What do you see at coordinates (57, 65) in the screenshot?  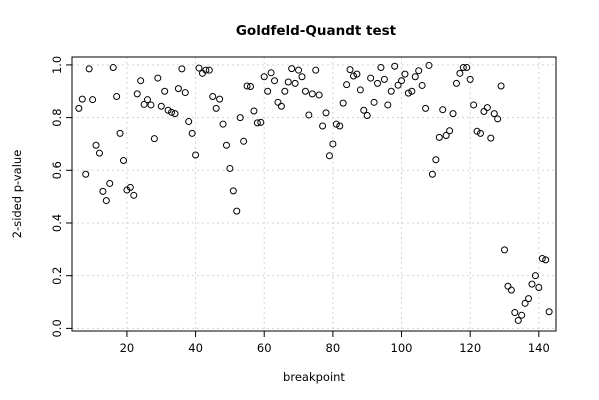 I see `y-tick-label: 1.0` at bounding box center [57, 65].